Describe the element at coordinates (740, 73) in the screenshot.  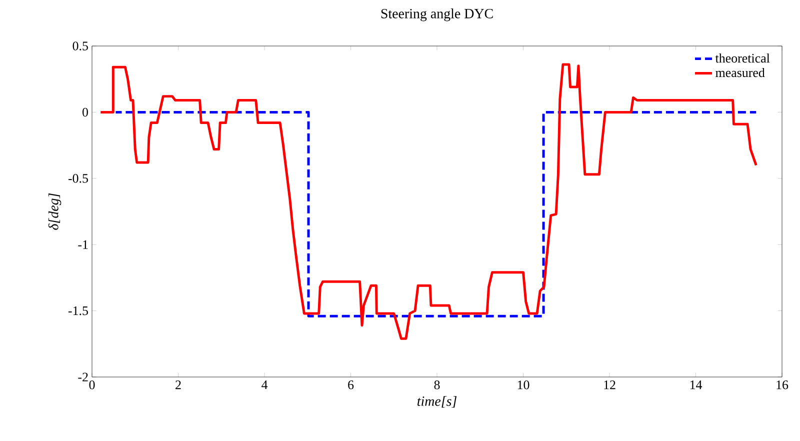
I see `legend-label: measured` at that location.